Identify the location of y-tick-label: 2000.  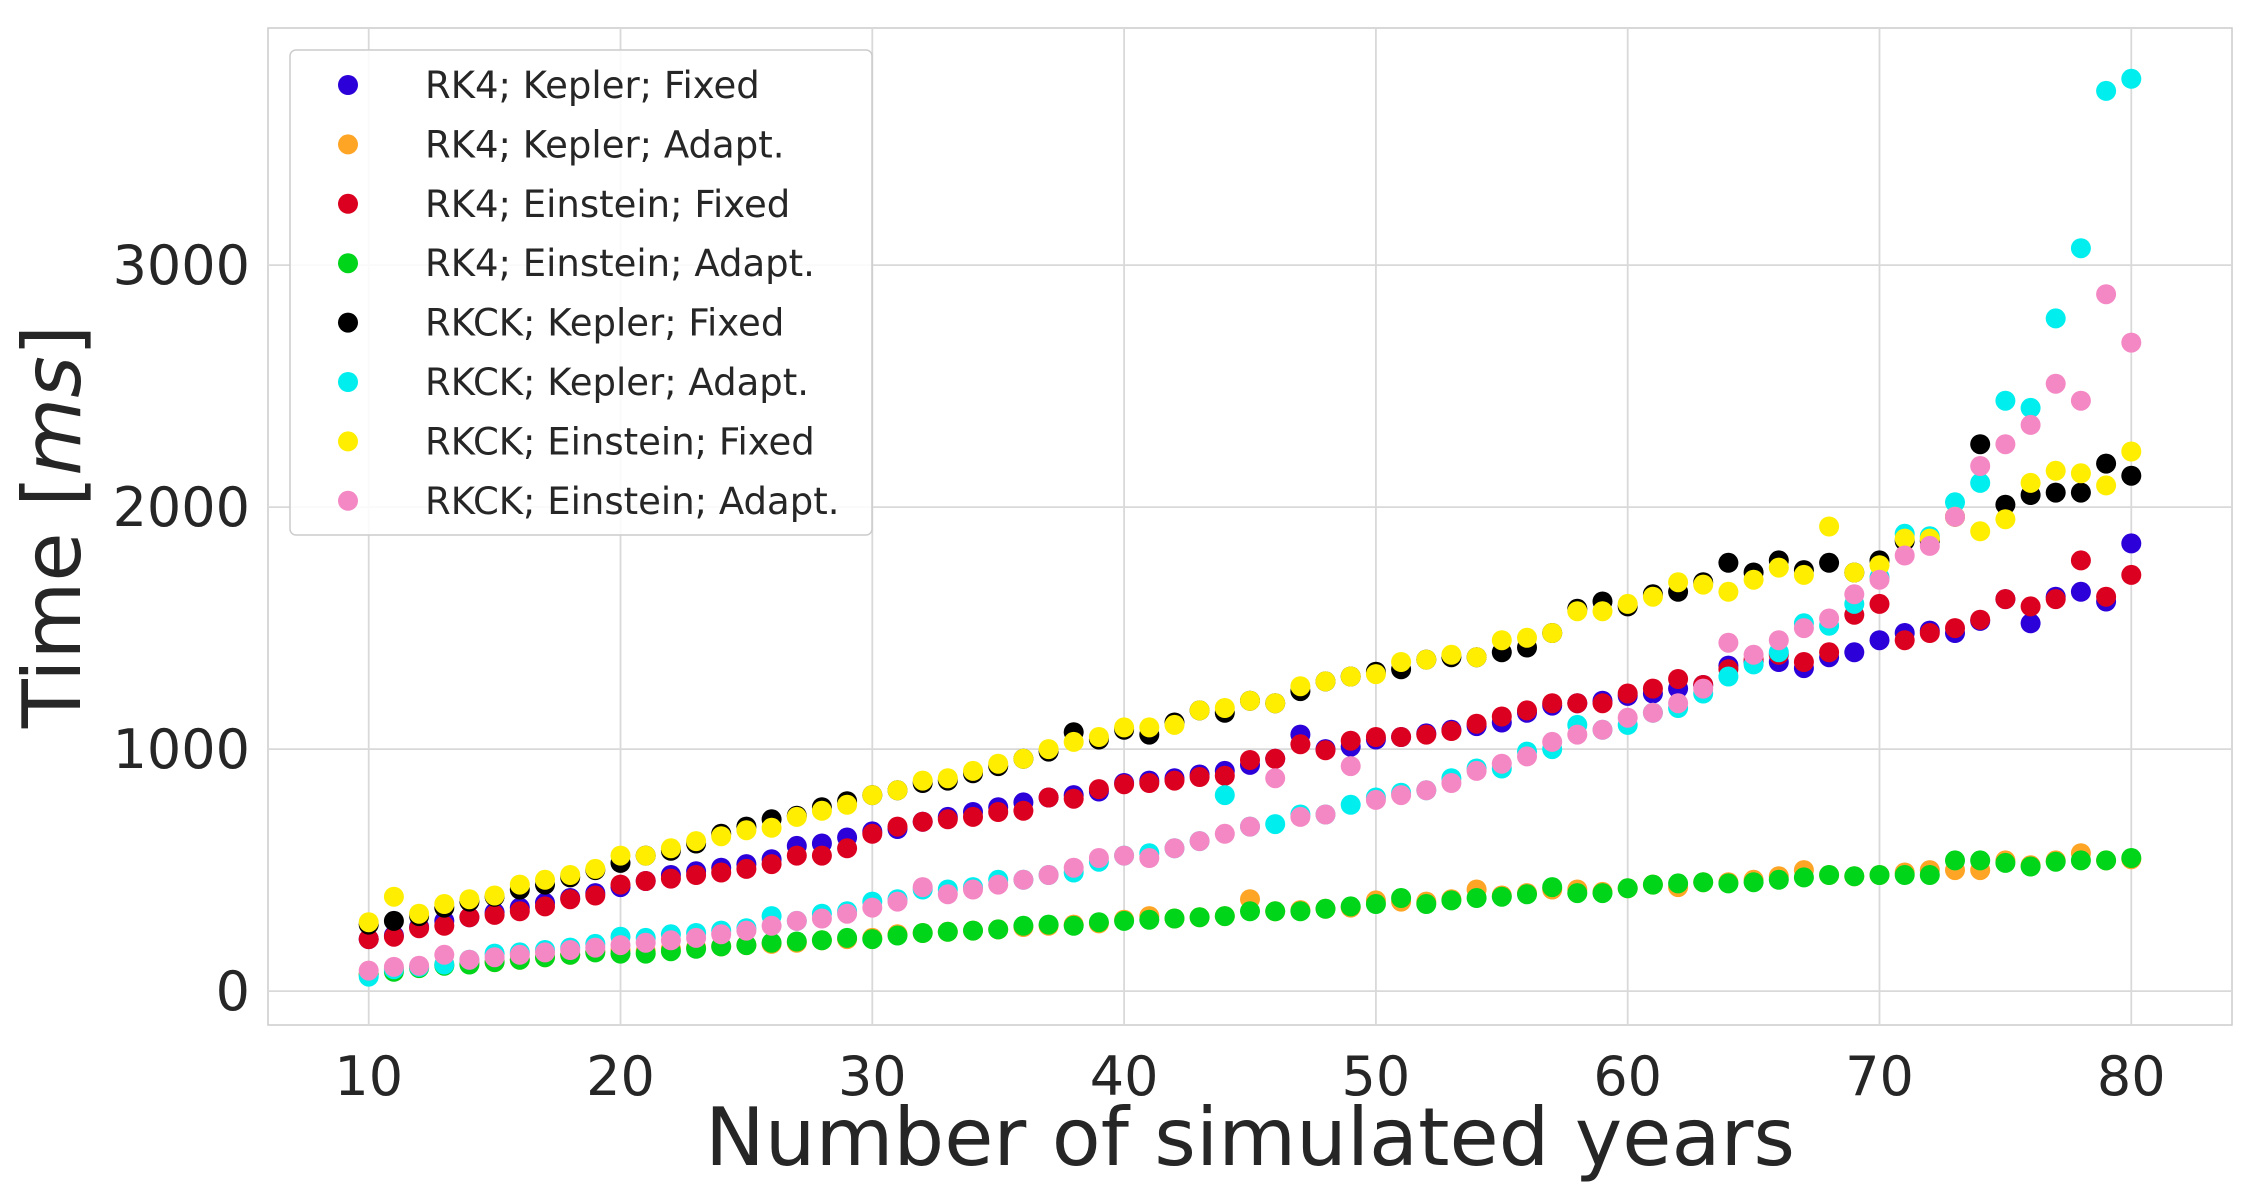
(181, 507).